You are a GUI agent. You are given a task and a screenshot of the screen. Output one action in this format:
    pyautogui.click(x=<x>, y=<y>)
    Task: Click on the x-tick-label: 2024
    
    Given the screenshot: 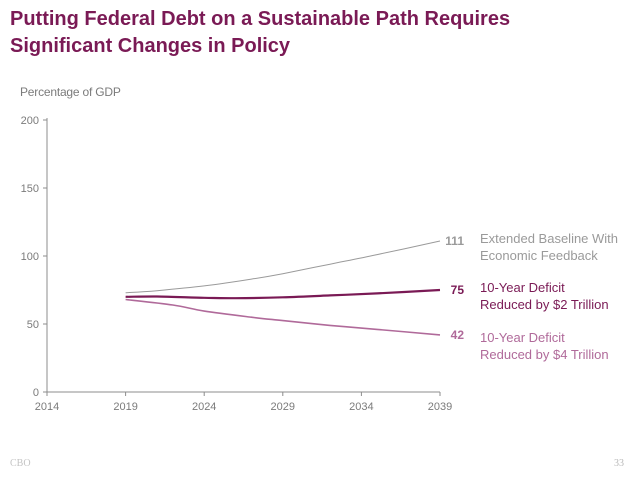 What is the action you would take?
    pyautogui.click(x=204, y=407)
    